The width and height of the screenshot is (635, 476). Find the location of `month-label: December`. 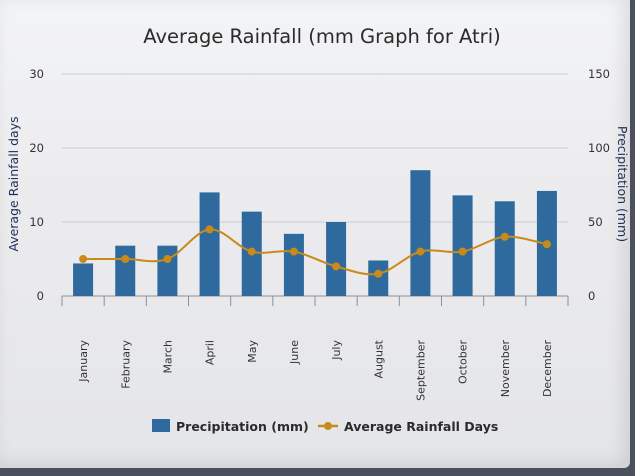

month-label: December is located at coordinates (547, 369).